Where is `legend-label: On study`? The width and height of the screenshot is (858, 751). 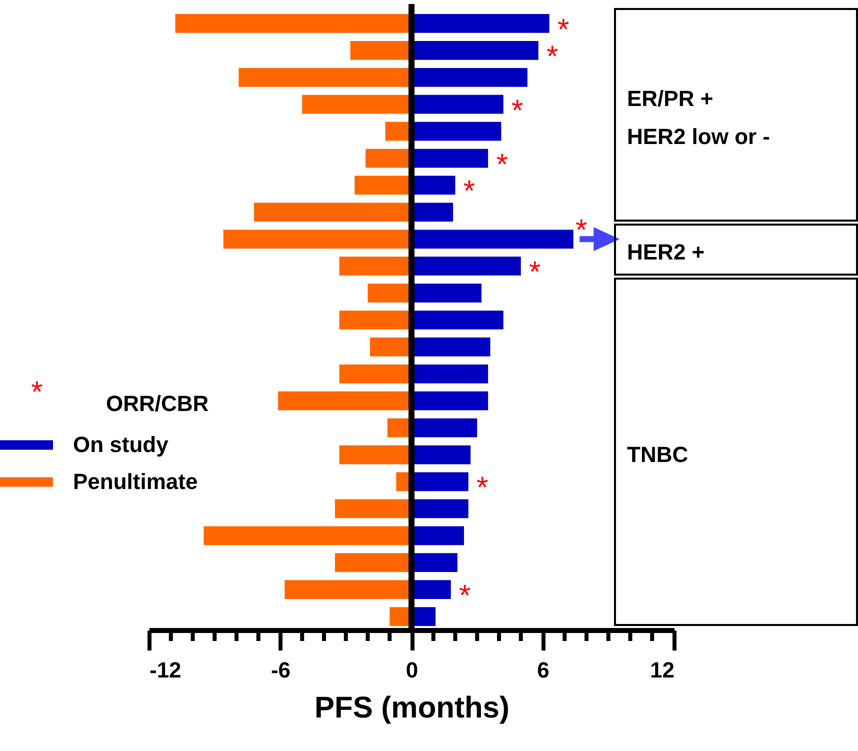 legend-label: On study is located at coordinates (121, 444).